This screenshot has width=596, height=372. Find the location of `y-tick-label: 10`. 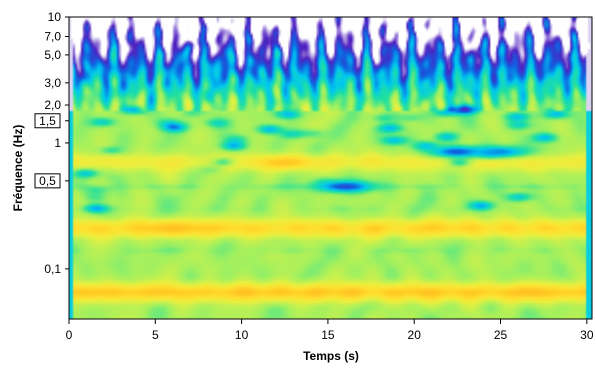

y-tick-label: 10 is located at coordinates (55, 17).